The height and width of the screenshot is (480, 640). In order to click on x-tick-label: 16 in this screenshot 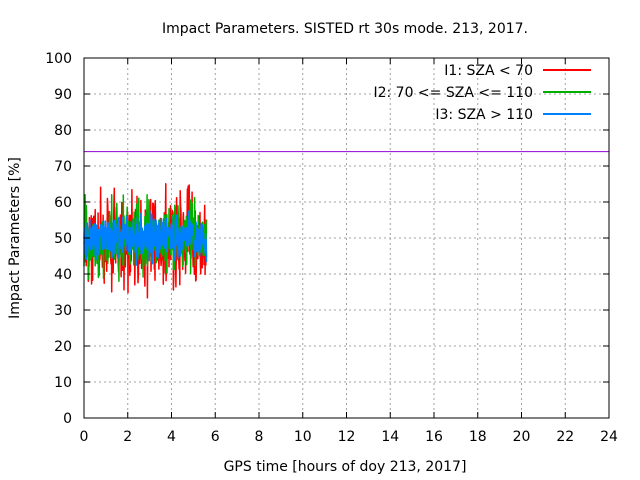, I will do `click(434, 437)`.